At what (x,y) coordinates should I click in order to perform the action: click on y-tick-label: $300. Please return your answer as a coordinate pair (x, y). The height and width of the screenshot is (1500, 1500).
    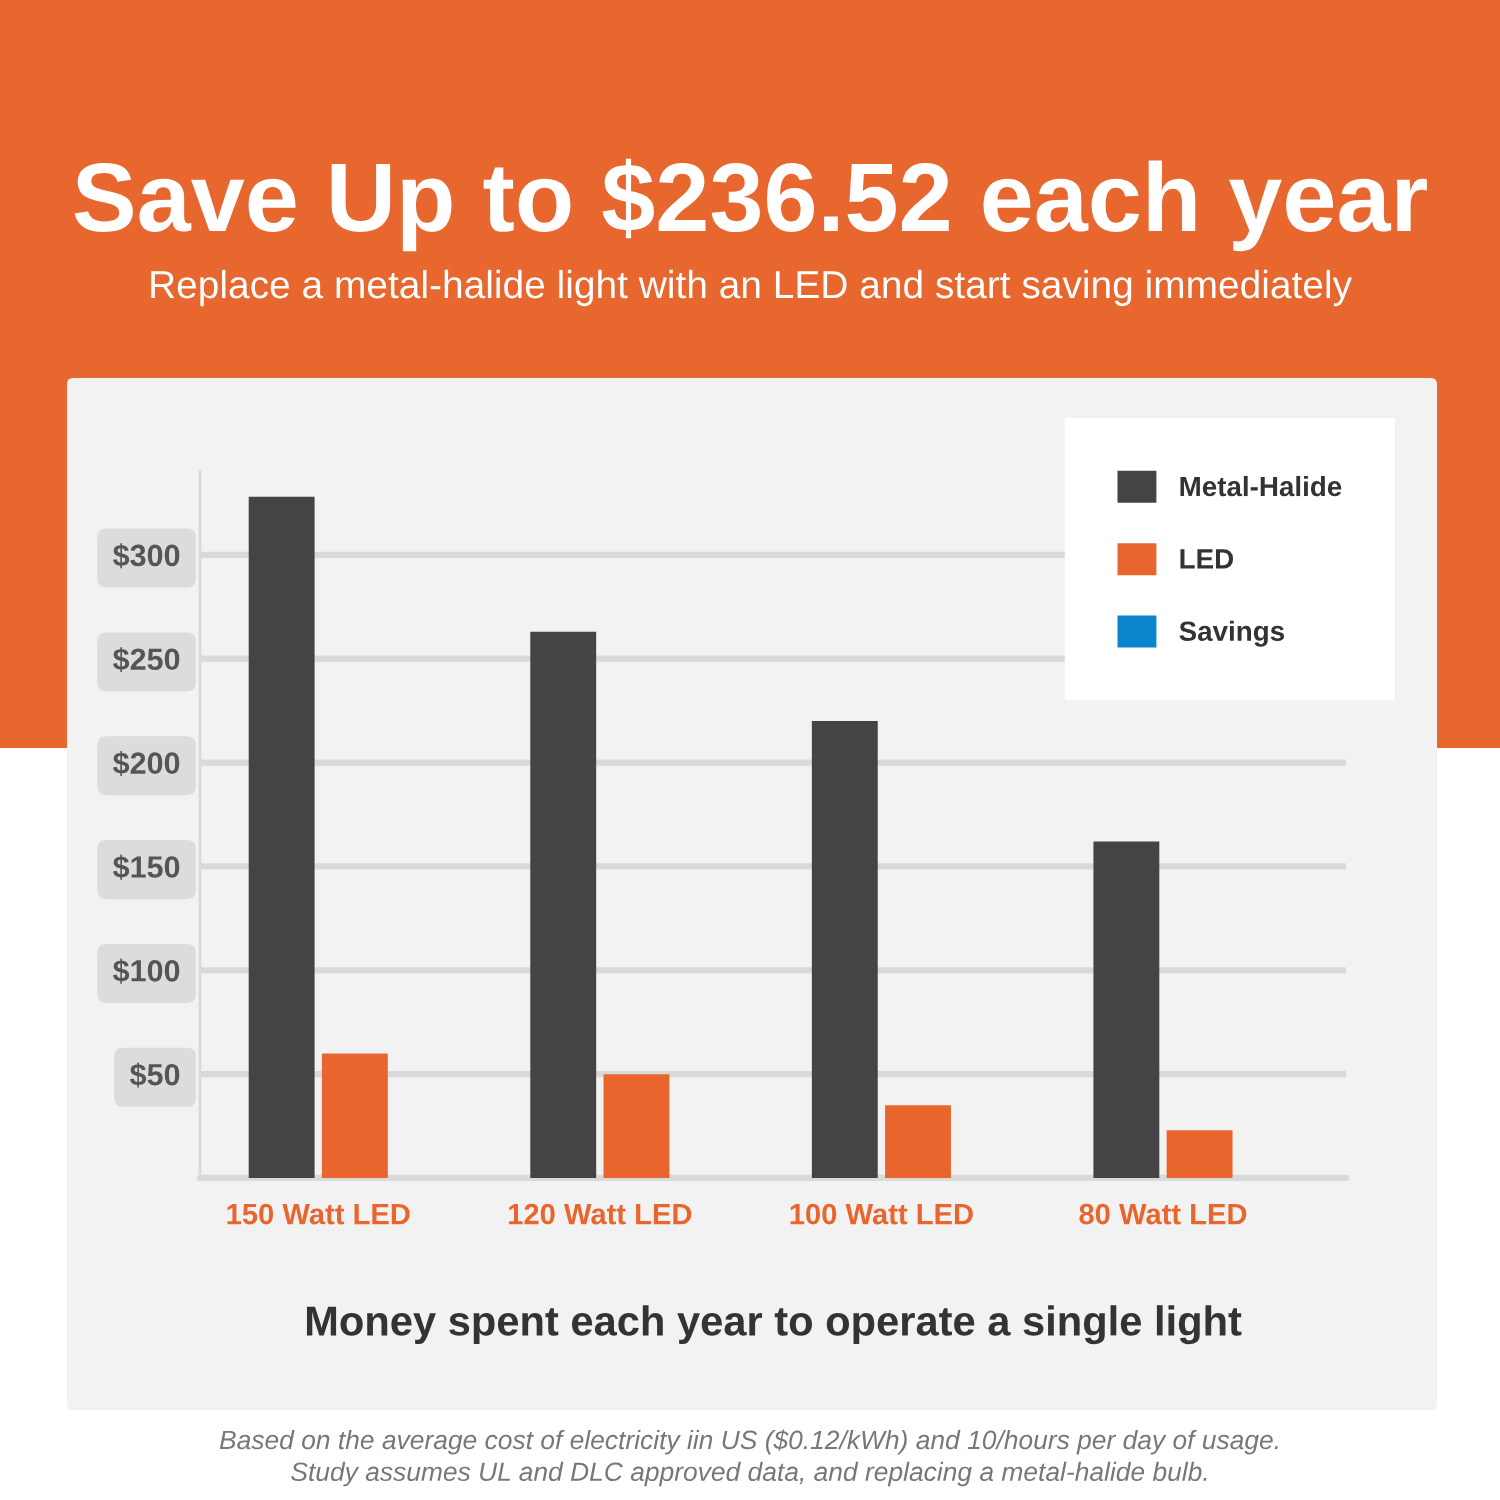
    Looking at the image, I should click on (146, 556).